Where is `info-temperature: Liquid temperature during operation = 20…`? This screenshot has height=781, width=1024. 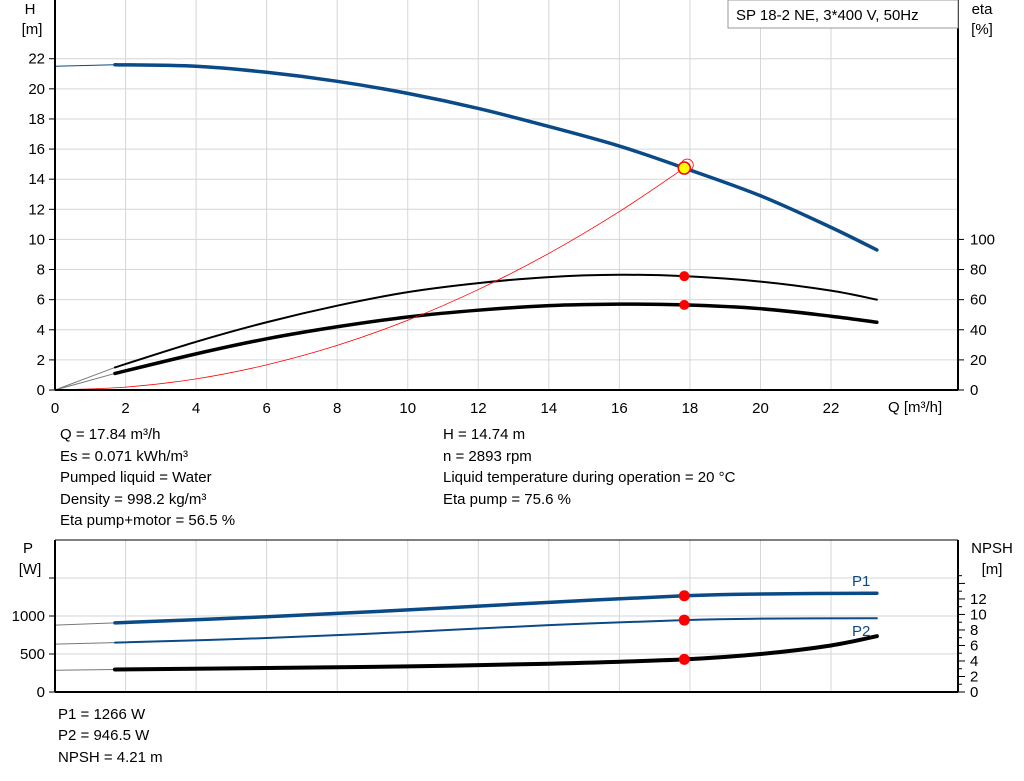 info-temperature: Liquid temperature during operation = 20… is located at coordinates (589, 477).